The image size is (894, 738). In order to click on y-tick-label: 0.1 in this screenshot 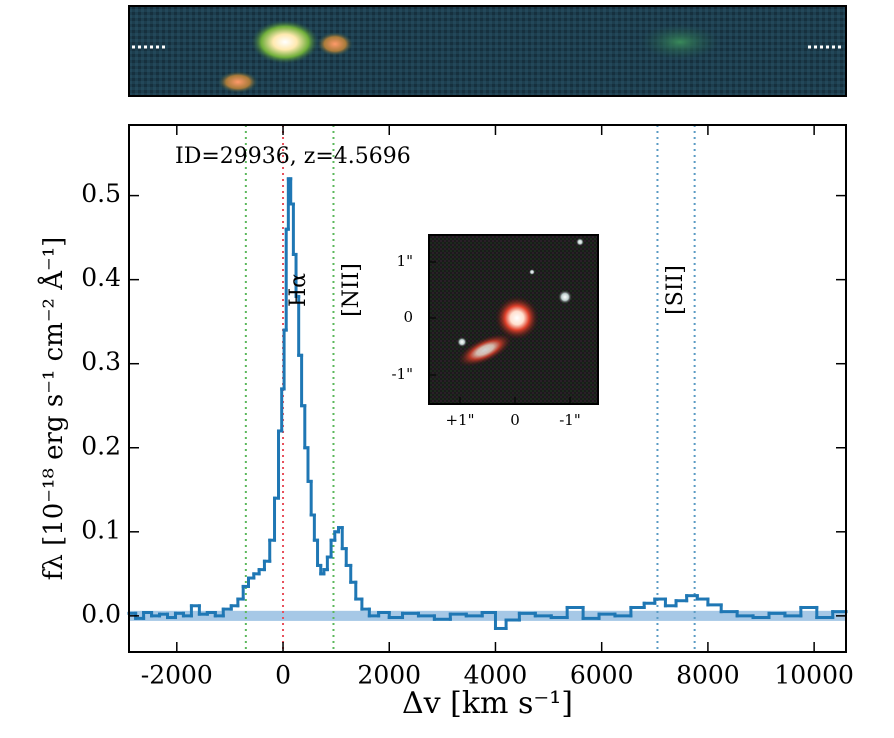, I will do `click(101, 529)`.